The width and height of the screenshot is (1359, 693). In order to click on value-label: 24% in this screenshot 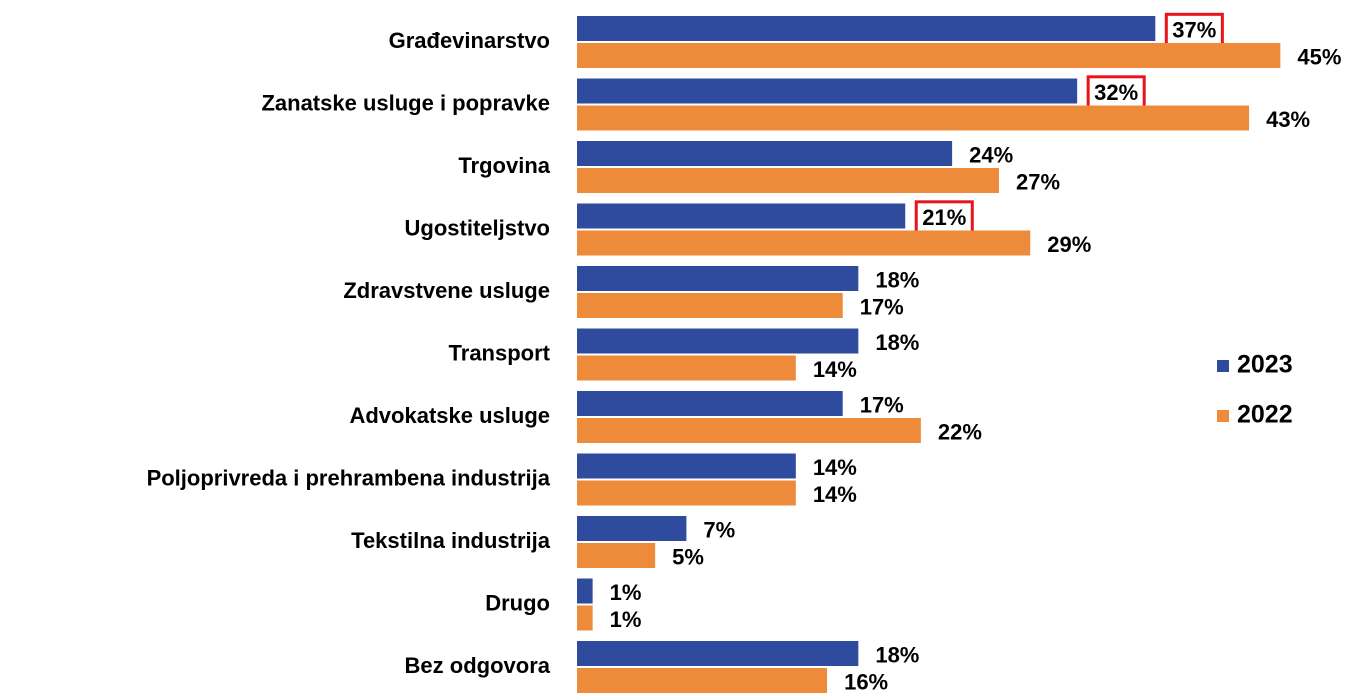, I will do `click(991, 154)`.